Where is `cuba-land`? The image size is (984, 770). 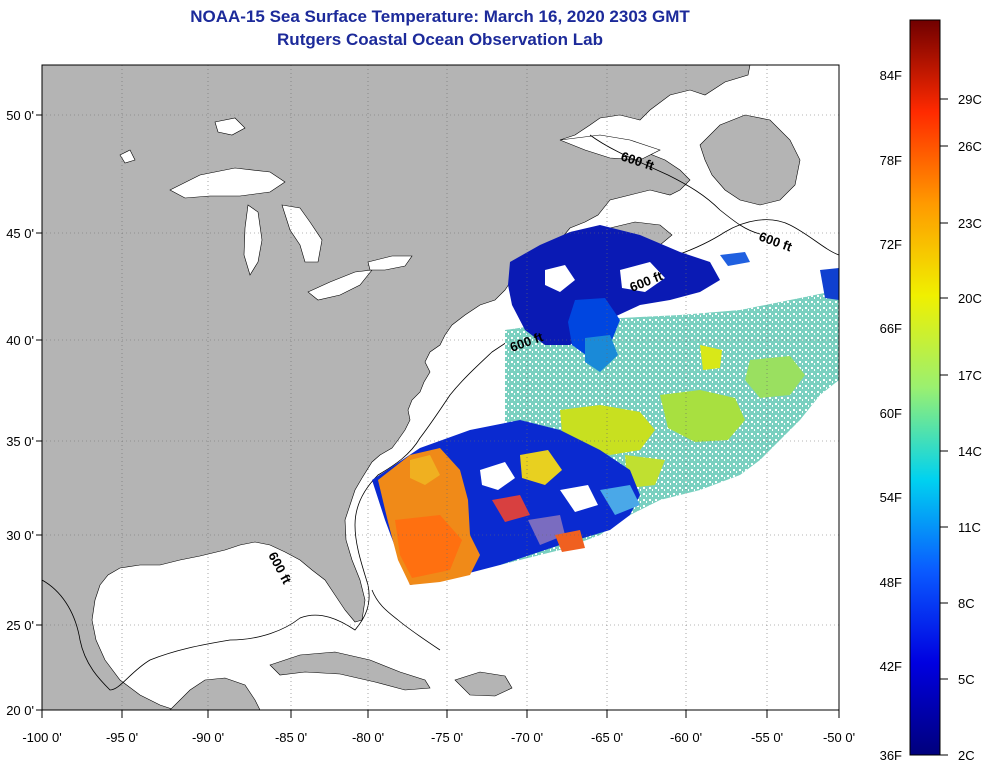
cuba-land is located at coordinates (350, 671).